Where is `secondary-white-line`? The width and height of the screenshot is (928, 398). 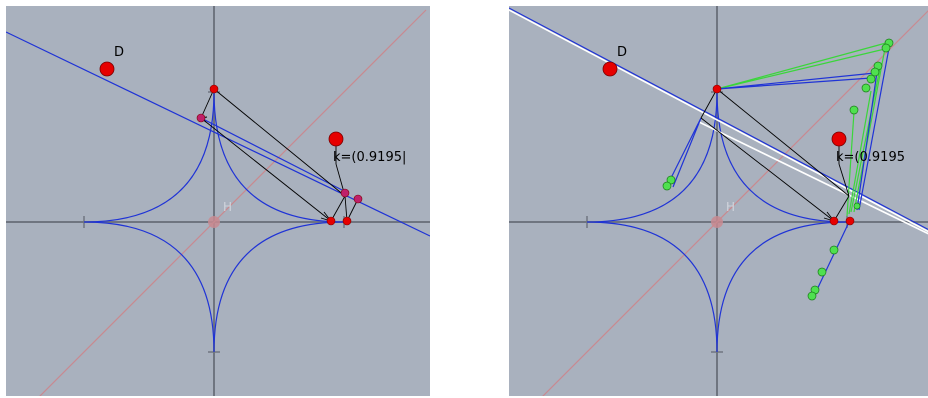
secondary-white-line is located at coordinates (813, 178).